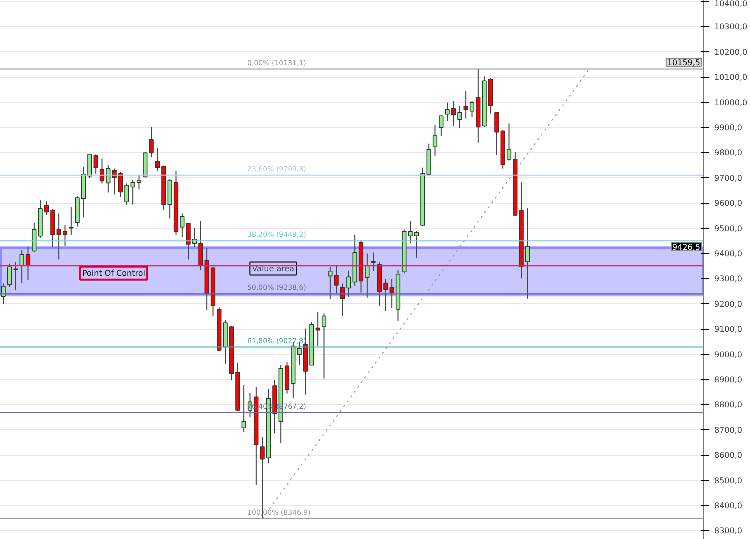 The width and height of the screenshot is (750, 539). I want to click on y-tick-label: 8900,0, so click(728, 379).